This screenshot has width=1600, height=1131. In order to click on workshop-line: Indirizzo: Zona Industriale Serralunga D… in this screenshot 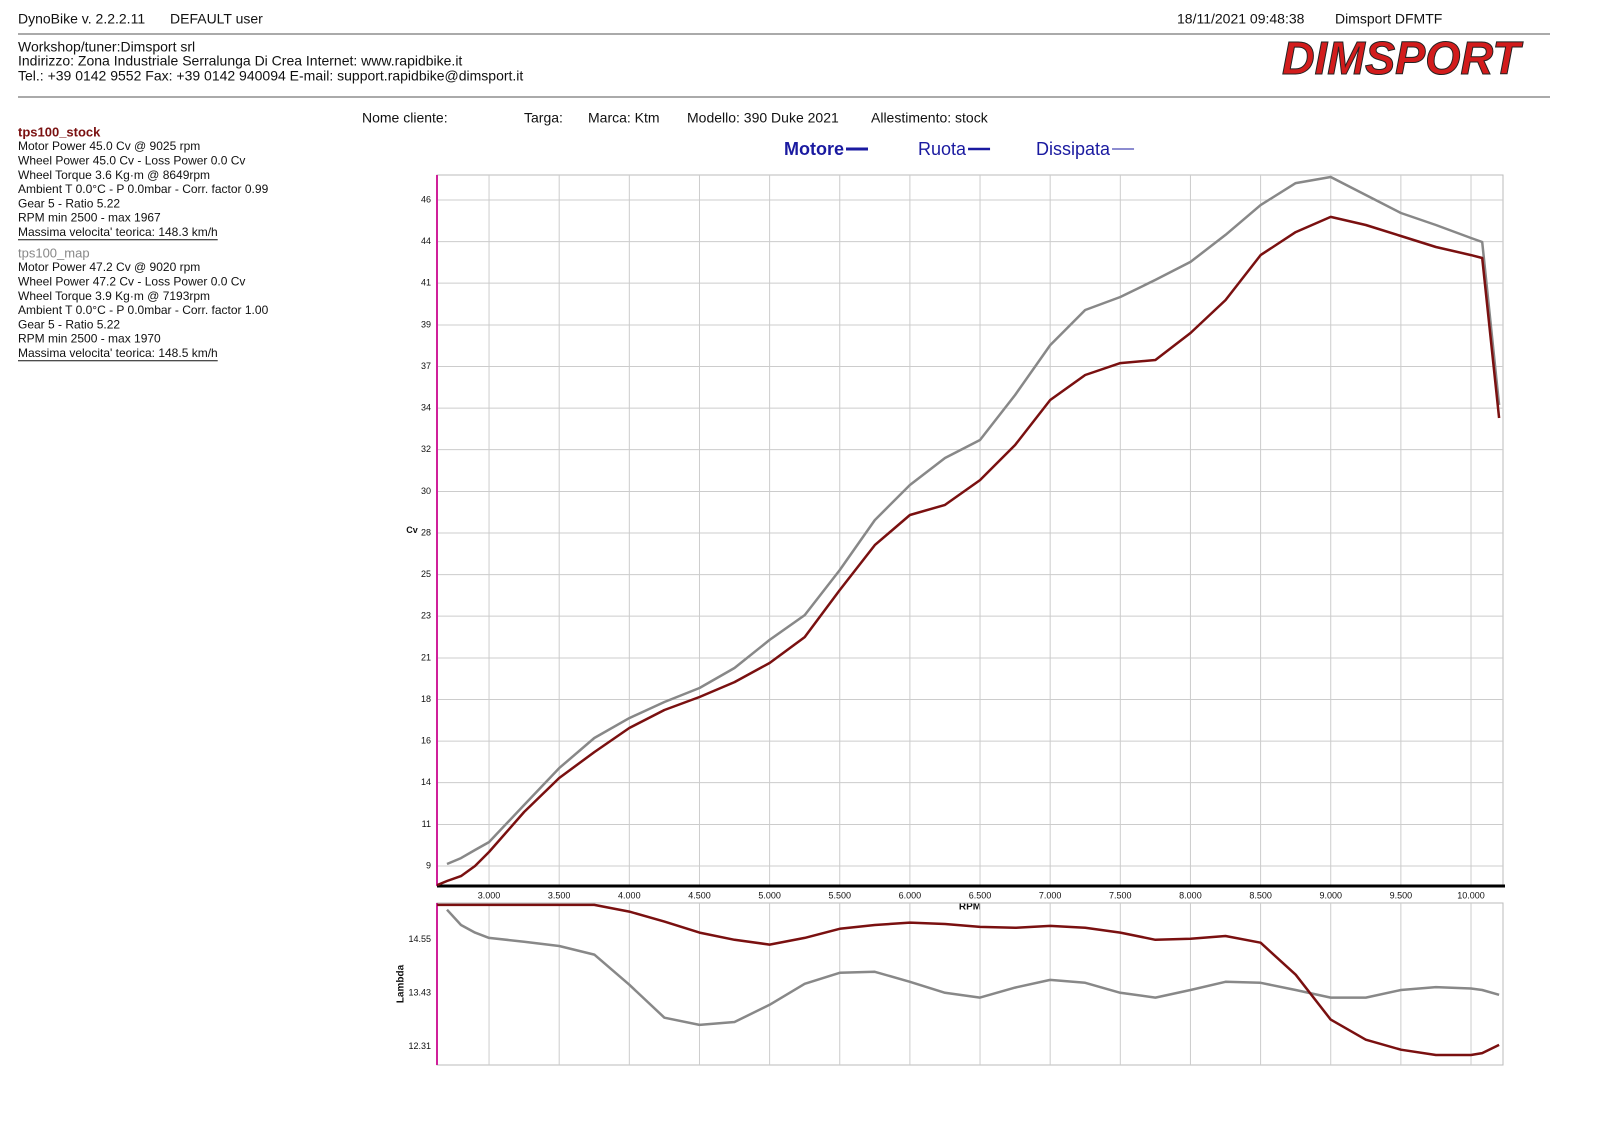, I will do `click(240, 61)`.